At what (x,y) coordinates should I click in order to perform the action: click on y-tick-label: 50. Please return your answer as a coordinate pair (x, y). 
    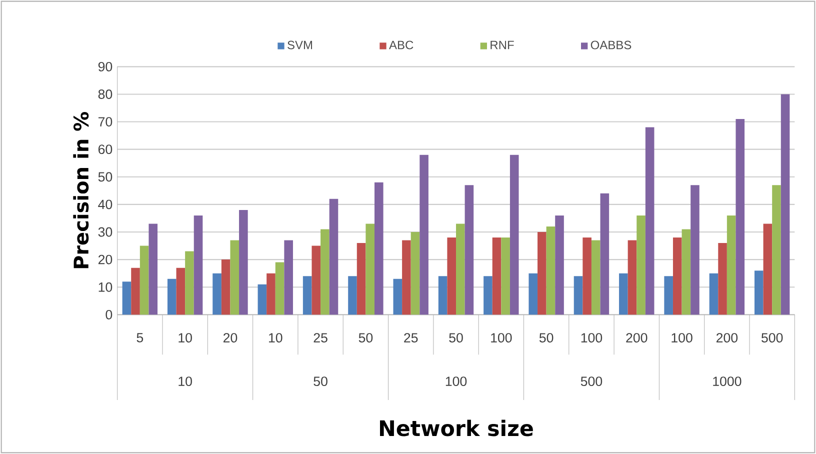
    Looking at the image, I should click on (105, 177).